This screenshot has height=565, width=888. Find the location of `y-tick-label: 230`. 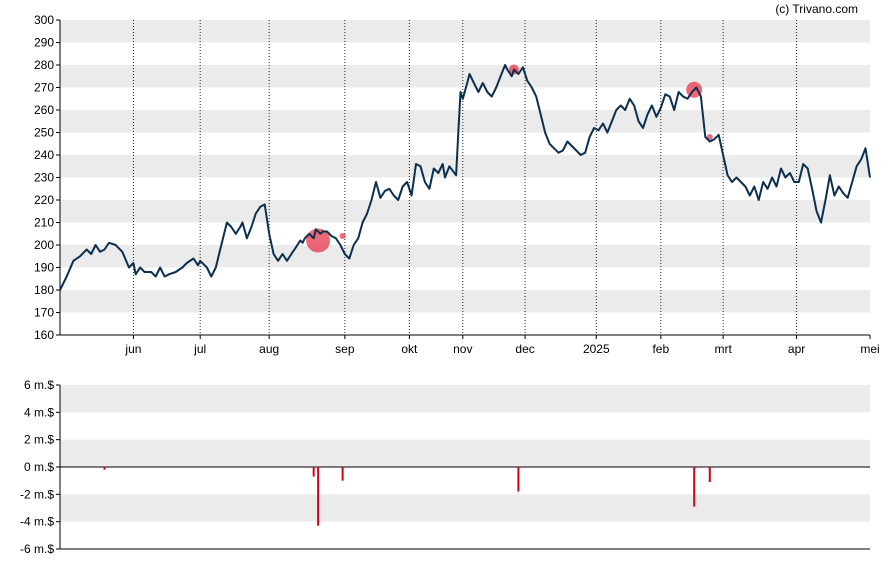

y-tick-label: 230 is located at coordinates (44, 178).